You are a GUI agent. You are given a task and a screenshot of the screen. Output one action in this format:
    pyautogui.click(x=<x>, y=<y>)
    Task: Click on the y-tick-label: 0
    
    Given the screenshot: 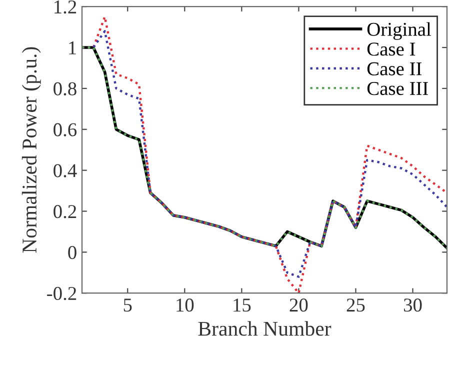 What is the action you would take?
    pyautogui.click(x=72, y=253)
    